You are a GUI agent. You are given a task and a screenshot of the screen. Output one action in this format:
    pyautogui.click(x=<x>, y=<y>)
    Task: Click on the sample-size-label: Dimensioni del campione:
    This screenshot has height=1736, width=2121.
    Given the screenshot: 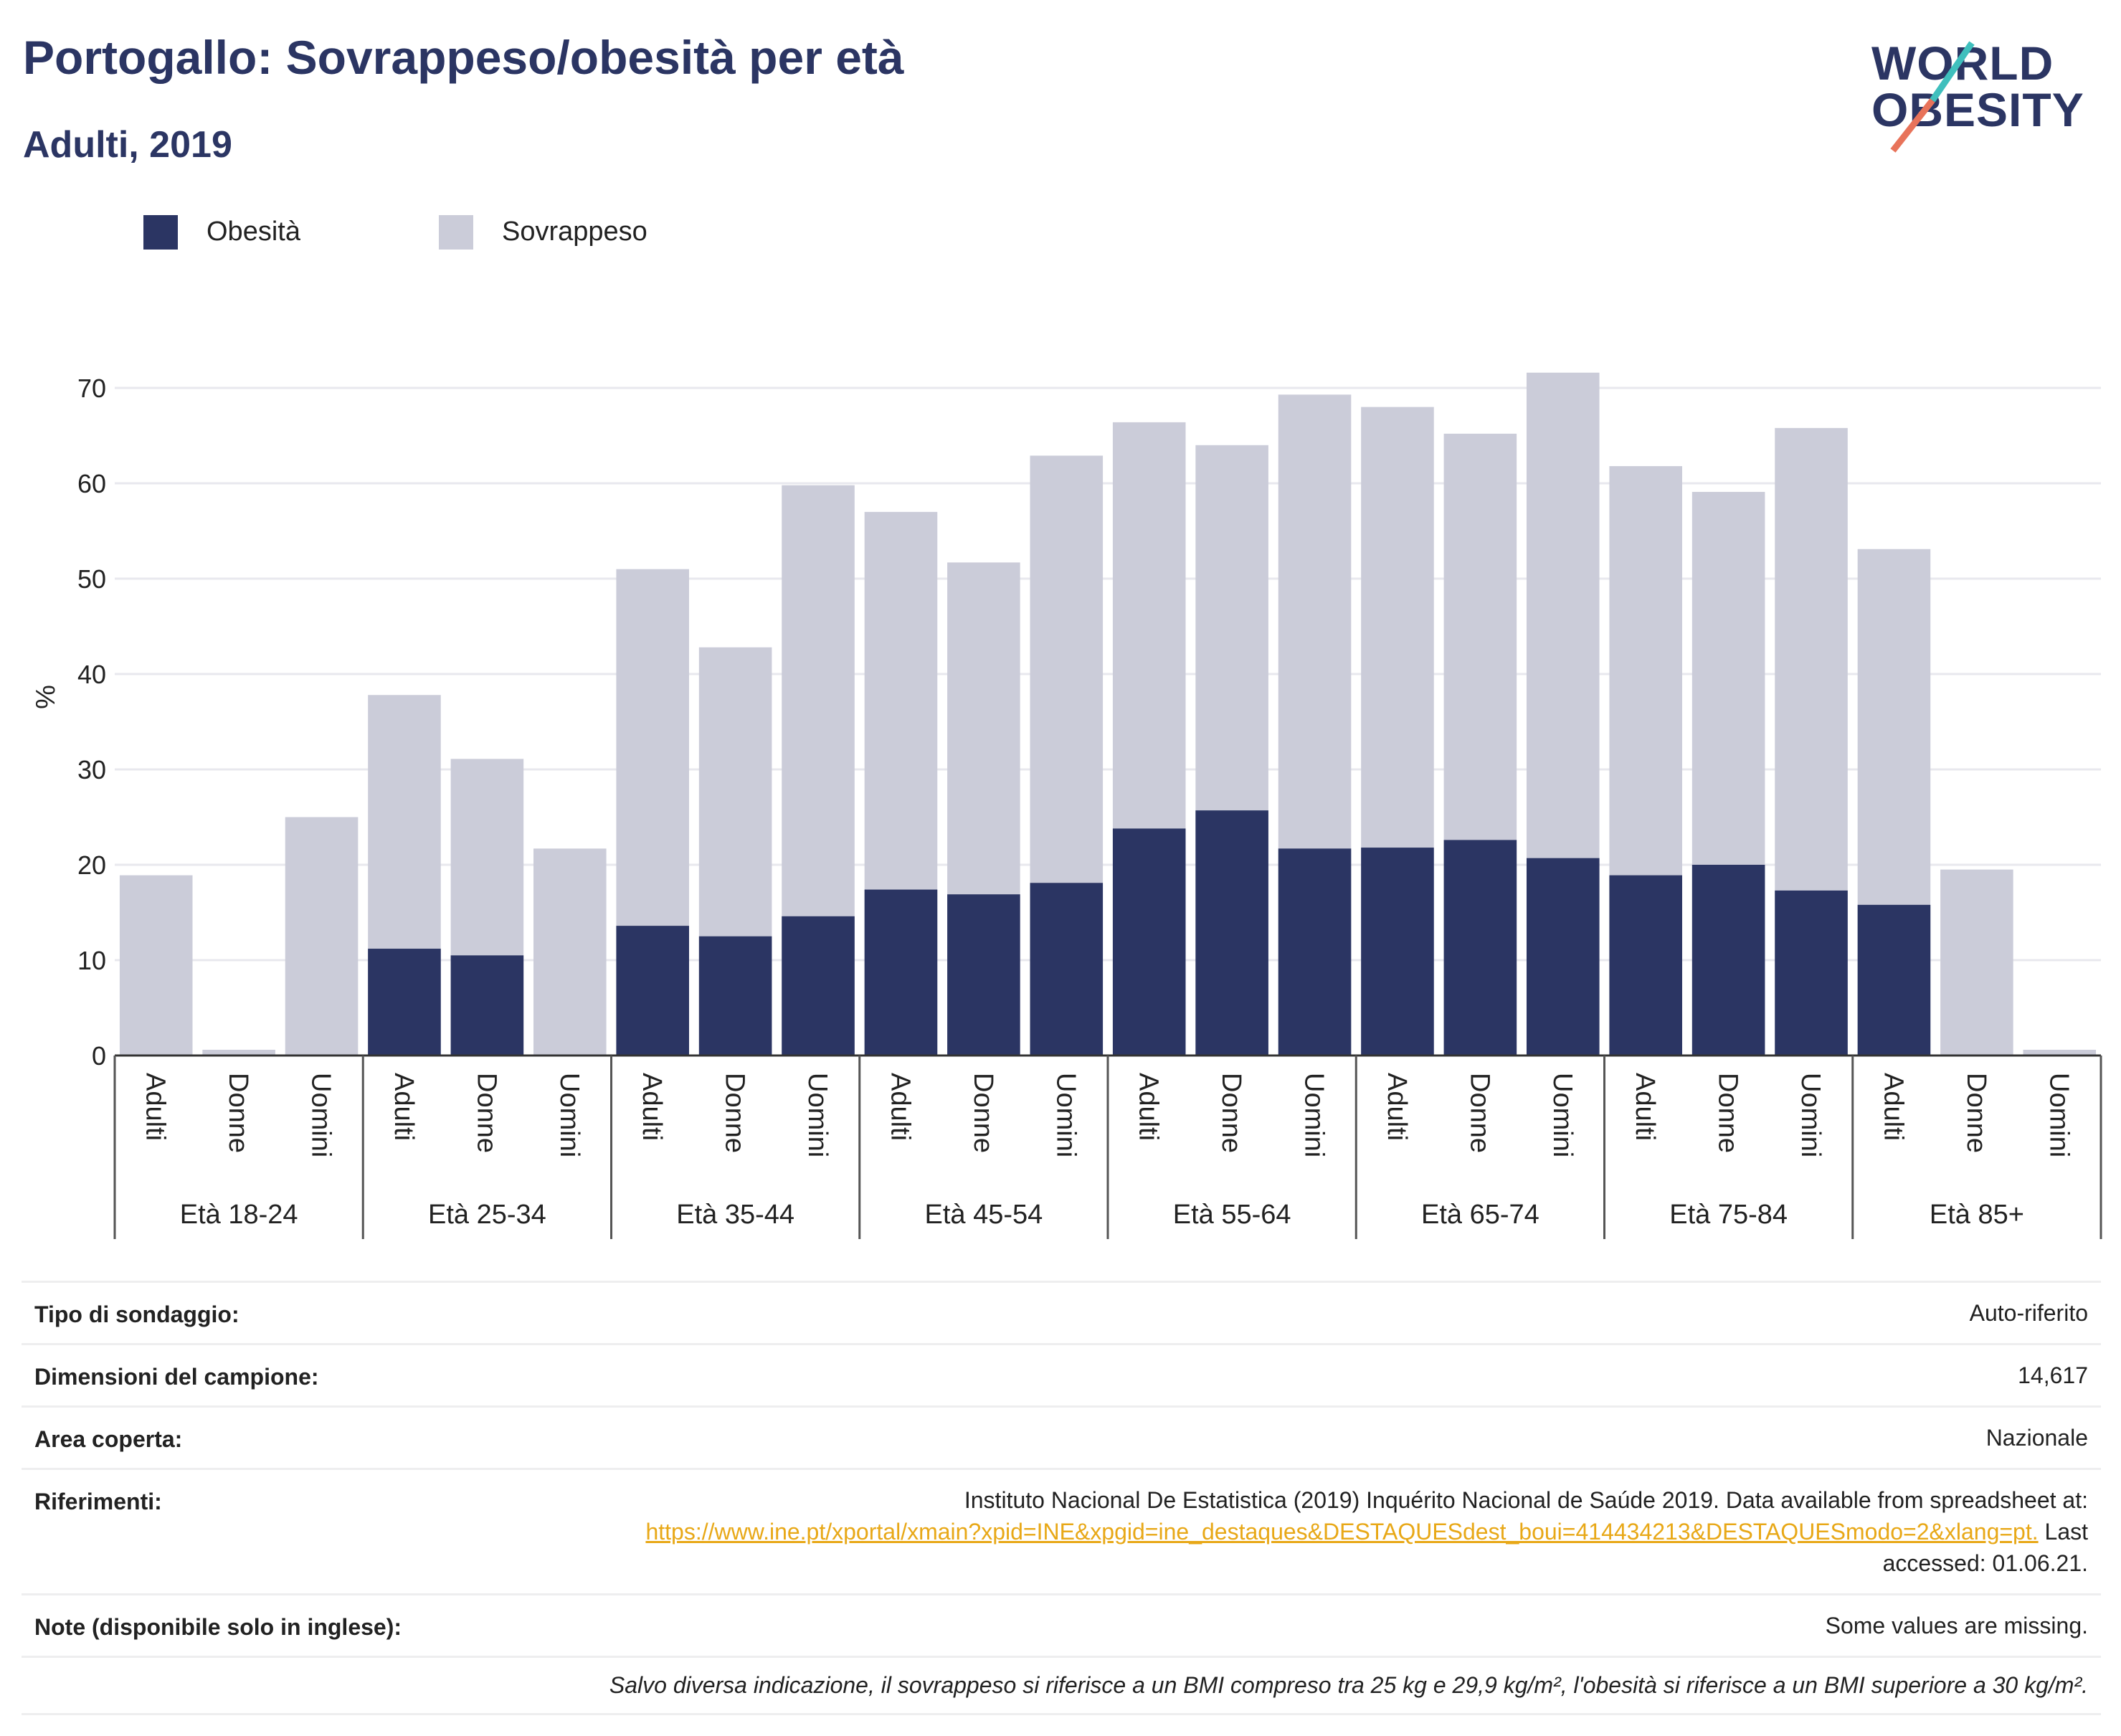 What is the action you would take?
    pyautogui.click(x=176, y=1377)
    